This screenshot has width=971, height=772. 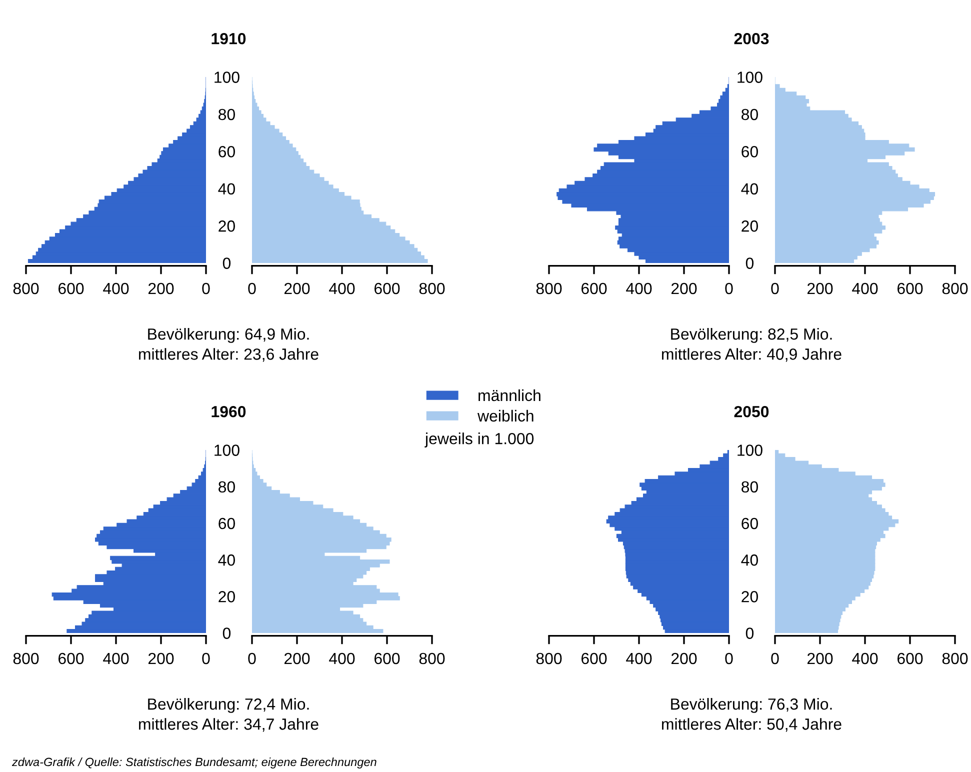 What do you see at coordinates (509, 395) in the screenshot?
I see `legend-label: männlich` at bounding box center [509, 395].